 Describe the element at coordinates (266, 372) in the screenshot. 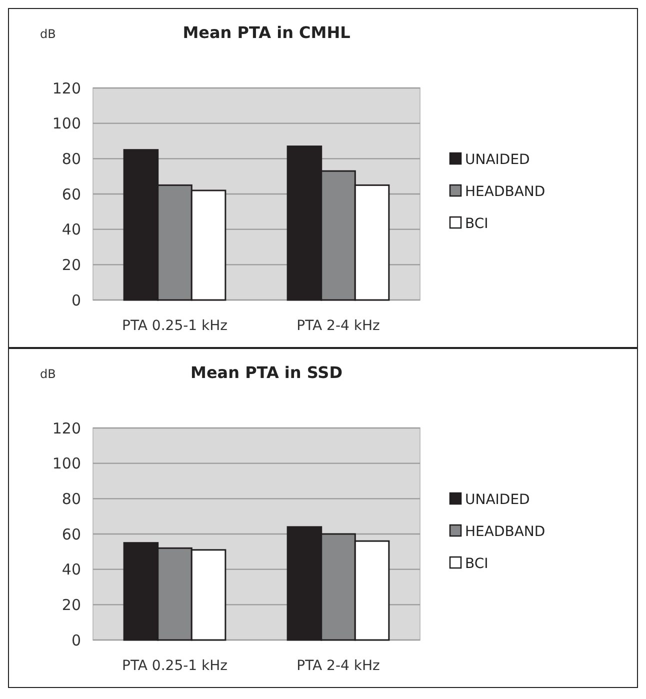

I see `chart-title: Mean PTA in SSD` at that location.